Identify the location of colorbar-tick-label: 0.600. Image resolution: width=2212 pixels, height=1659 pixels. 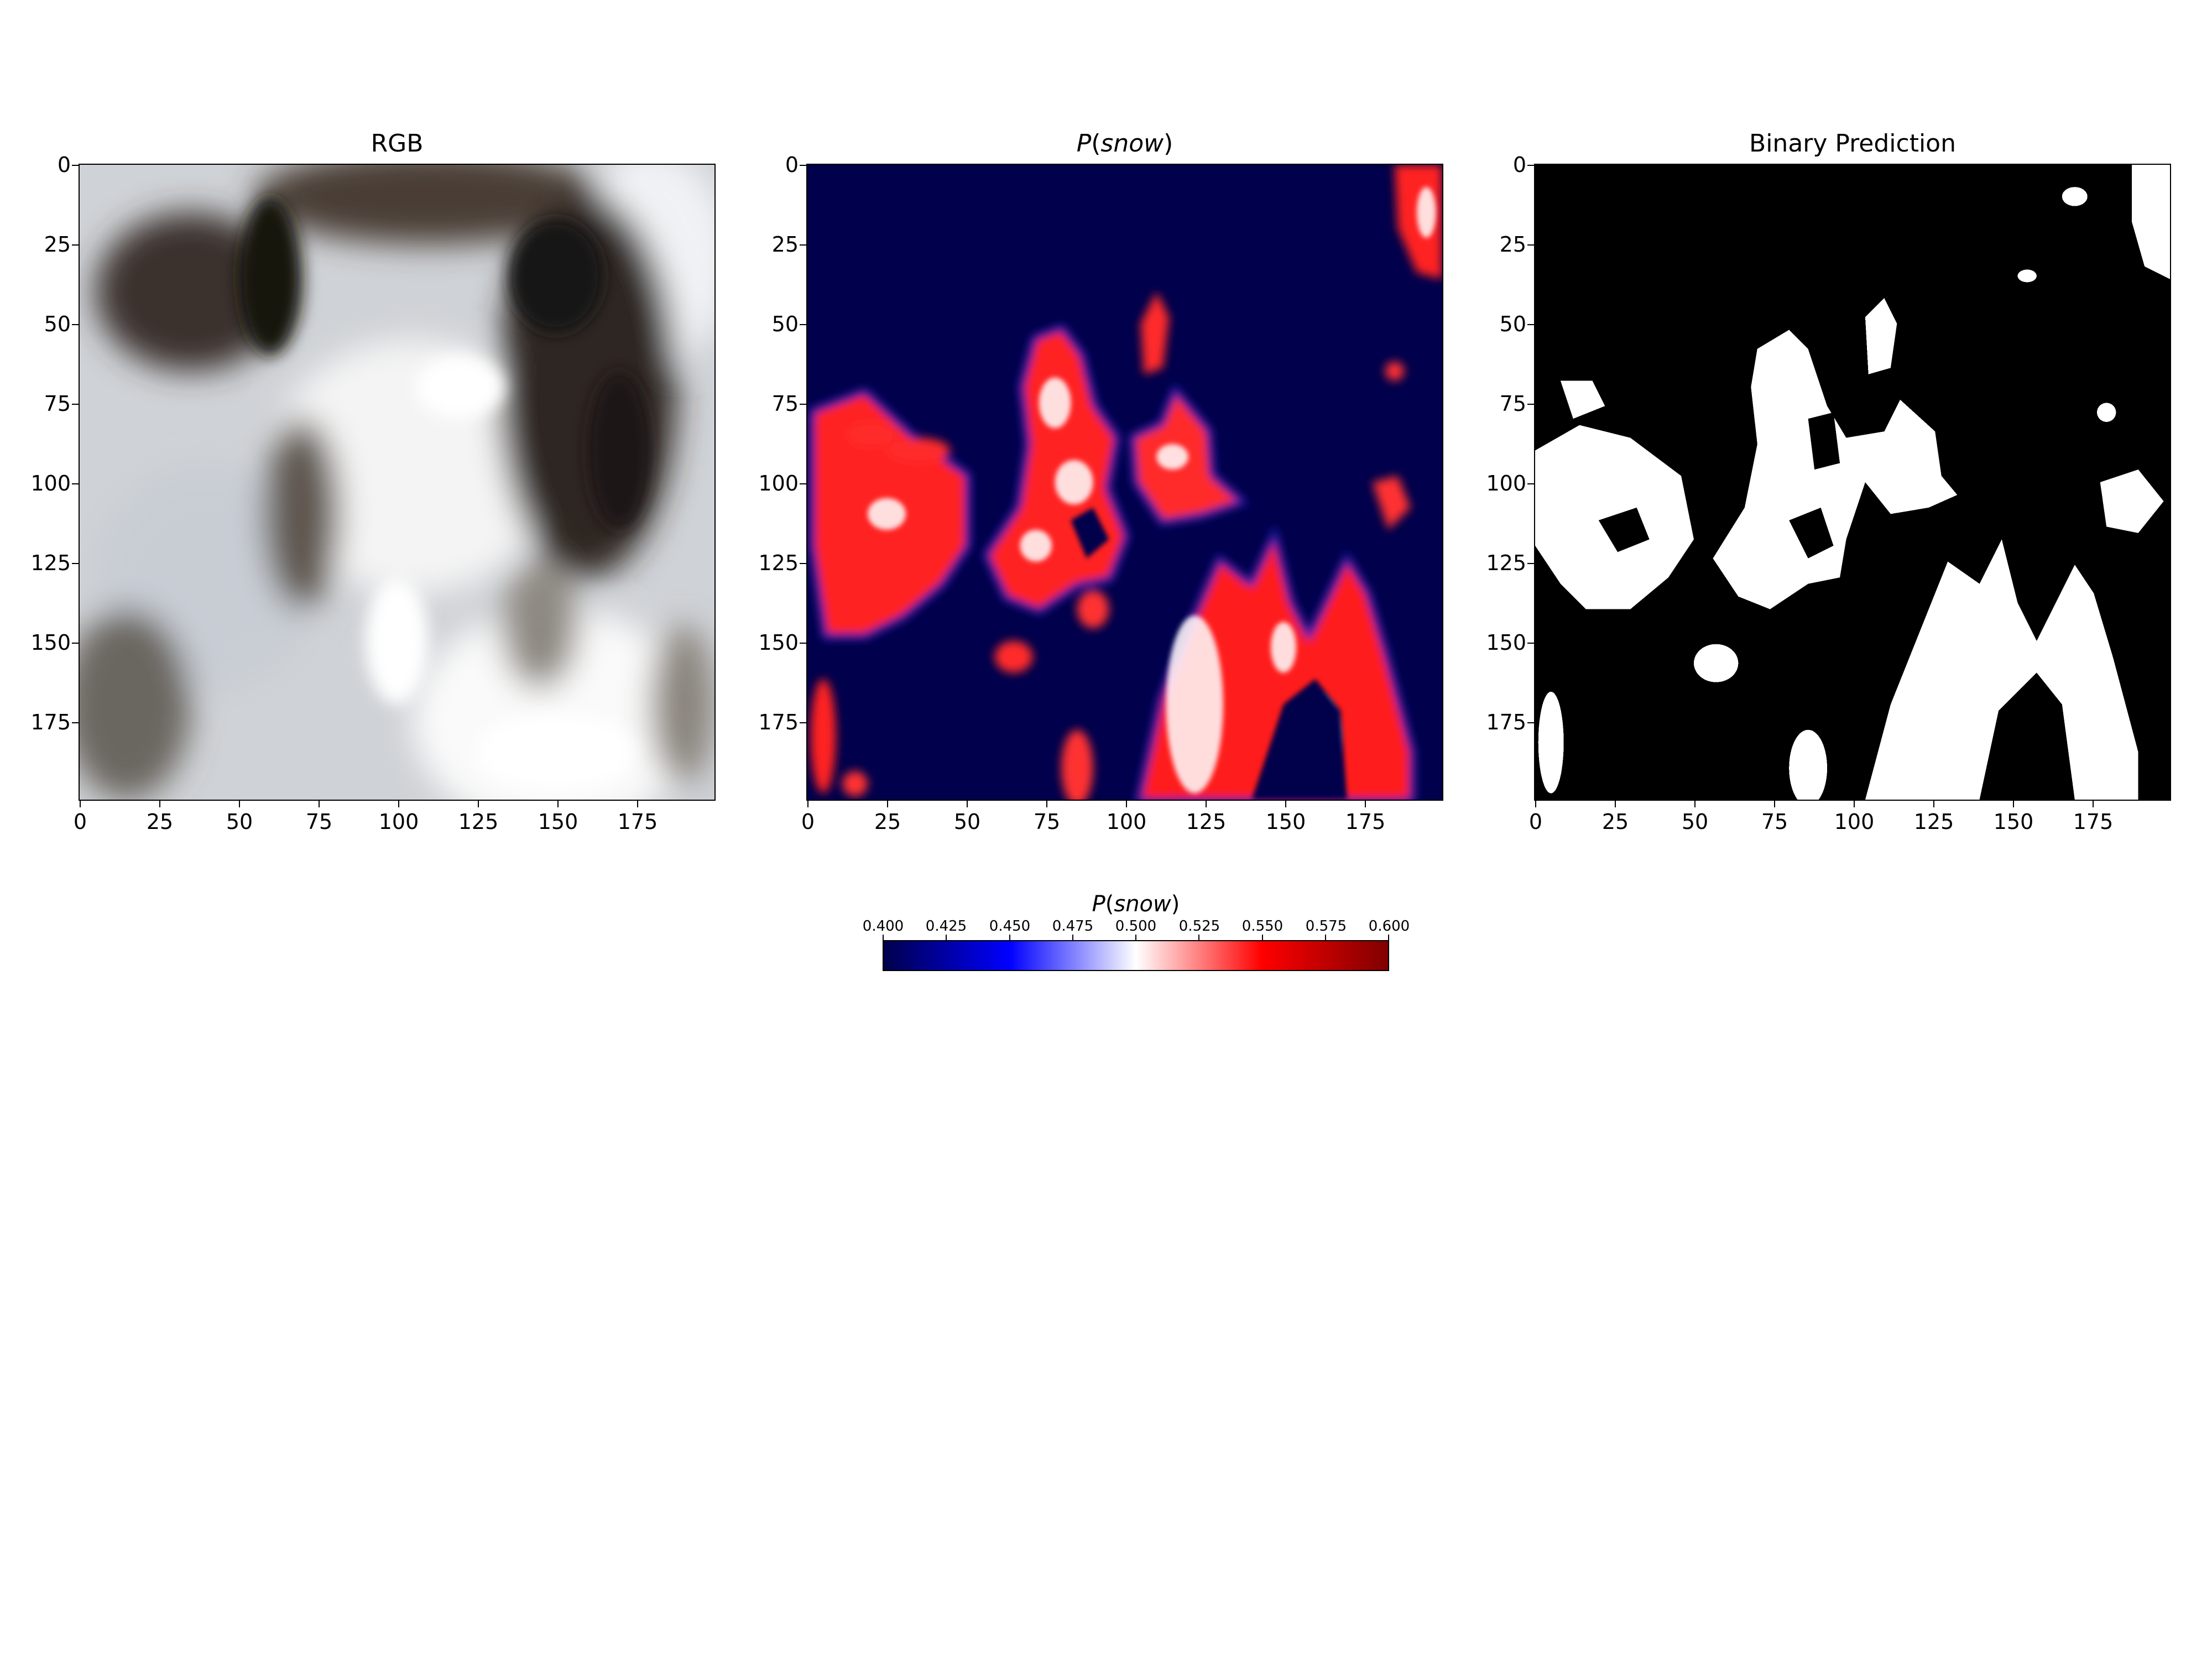
(1389, 926).